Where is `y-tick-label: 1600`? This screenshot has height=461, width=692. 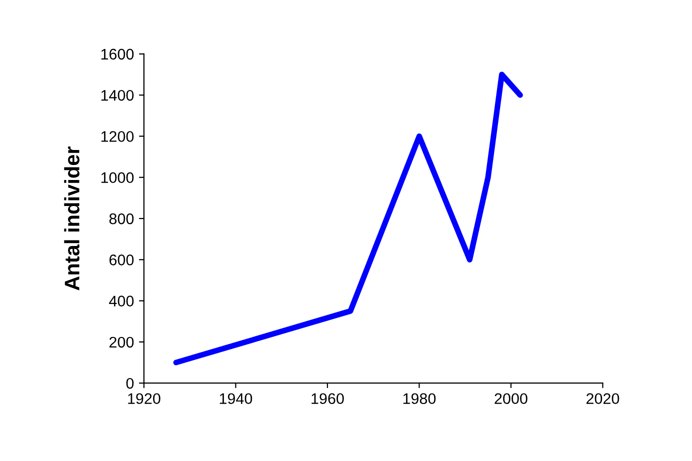 y-tick-label: 1600 is located at coordinates (117, 54).